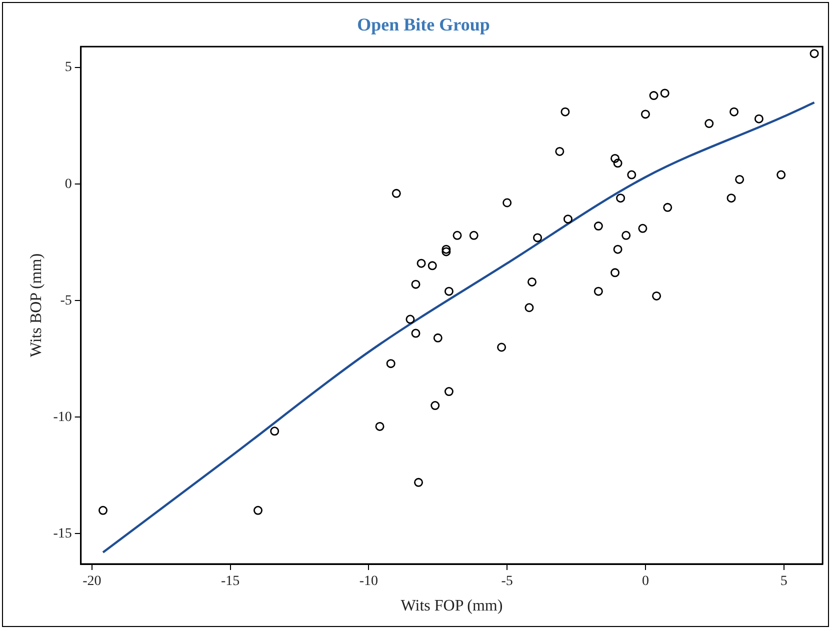 This screenshot has width=833, height=631. What do you see at coordinates (507, 582) in the screenshot?
I see `x-tick-label: -5` at bounding box center [507, 582].